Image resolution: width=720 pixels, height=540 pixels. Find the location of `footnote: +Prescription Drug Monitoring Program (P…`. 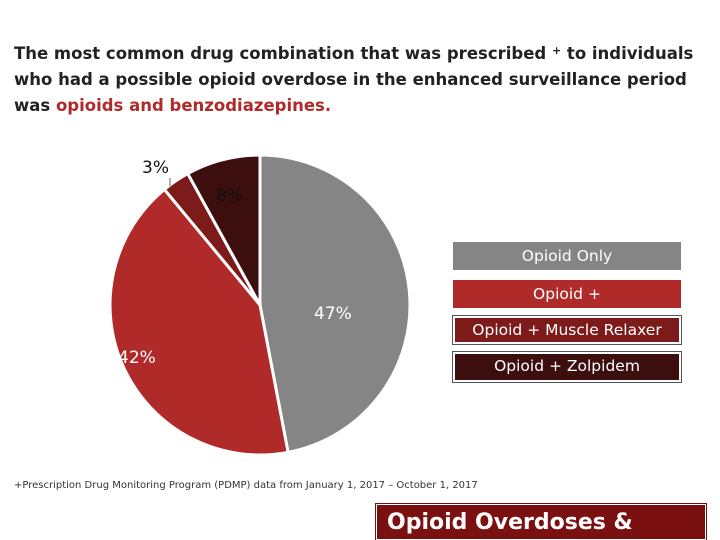

footnote: +Prescription Drug Monitoring Program (P… is located at coordinates (246, 485).